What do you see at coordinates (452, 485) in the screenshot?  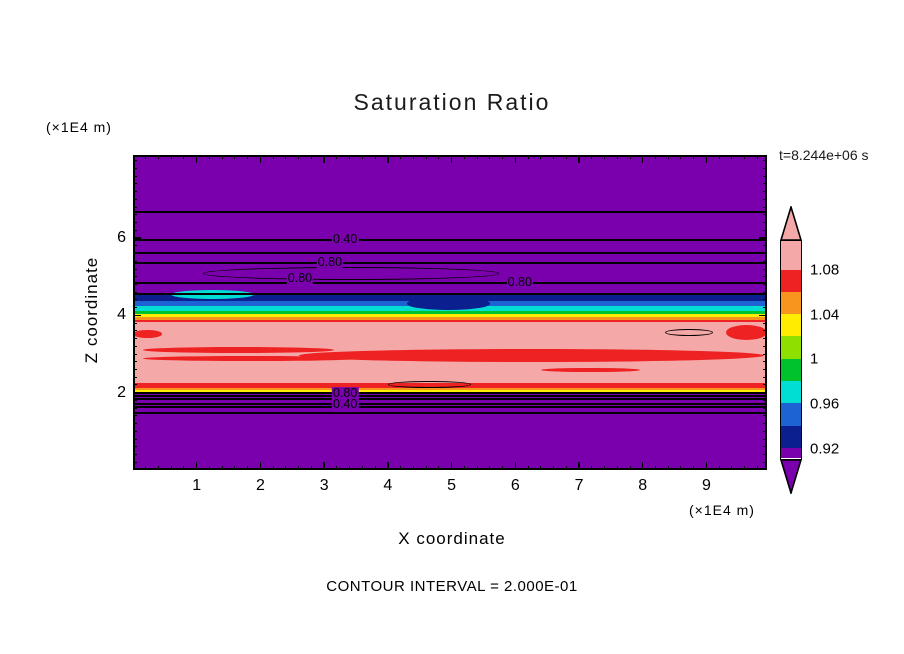 I see `x-tick-label: 5` at bounding box center [452, 485].